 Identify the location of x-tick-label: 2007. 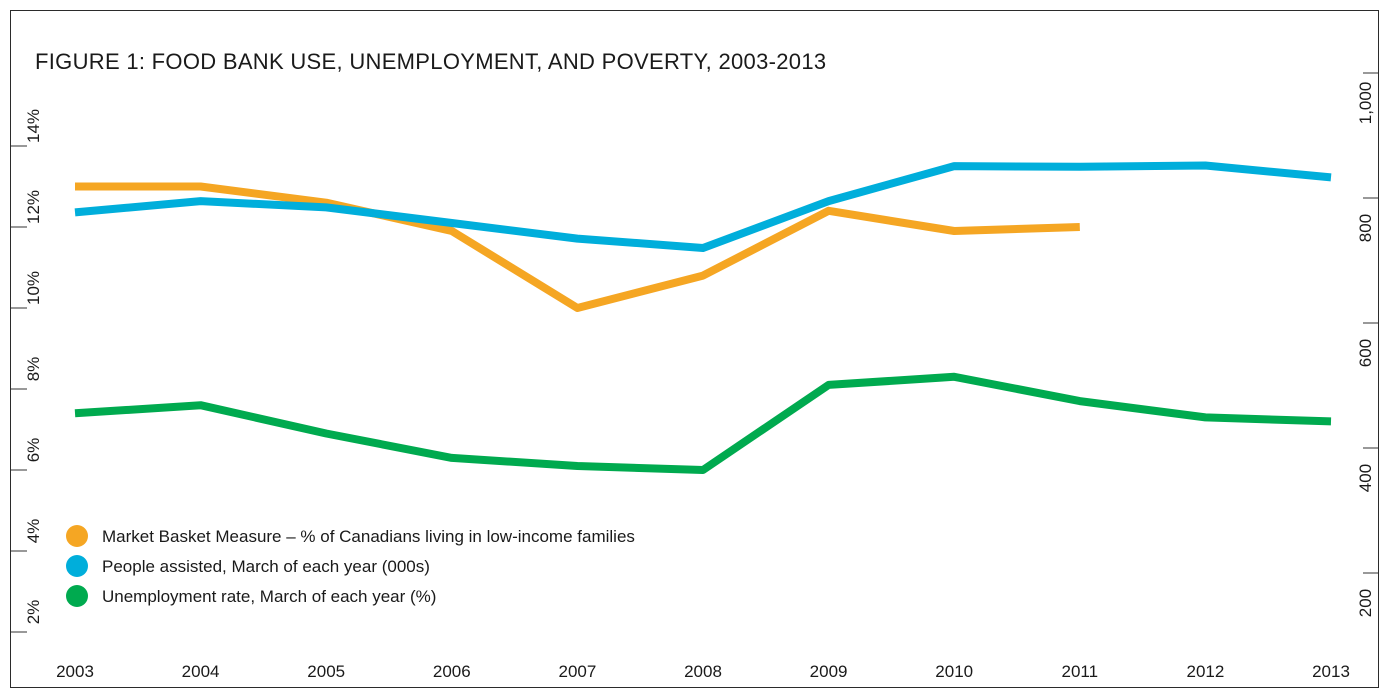
(577, 671).